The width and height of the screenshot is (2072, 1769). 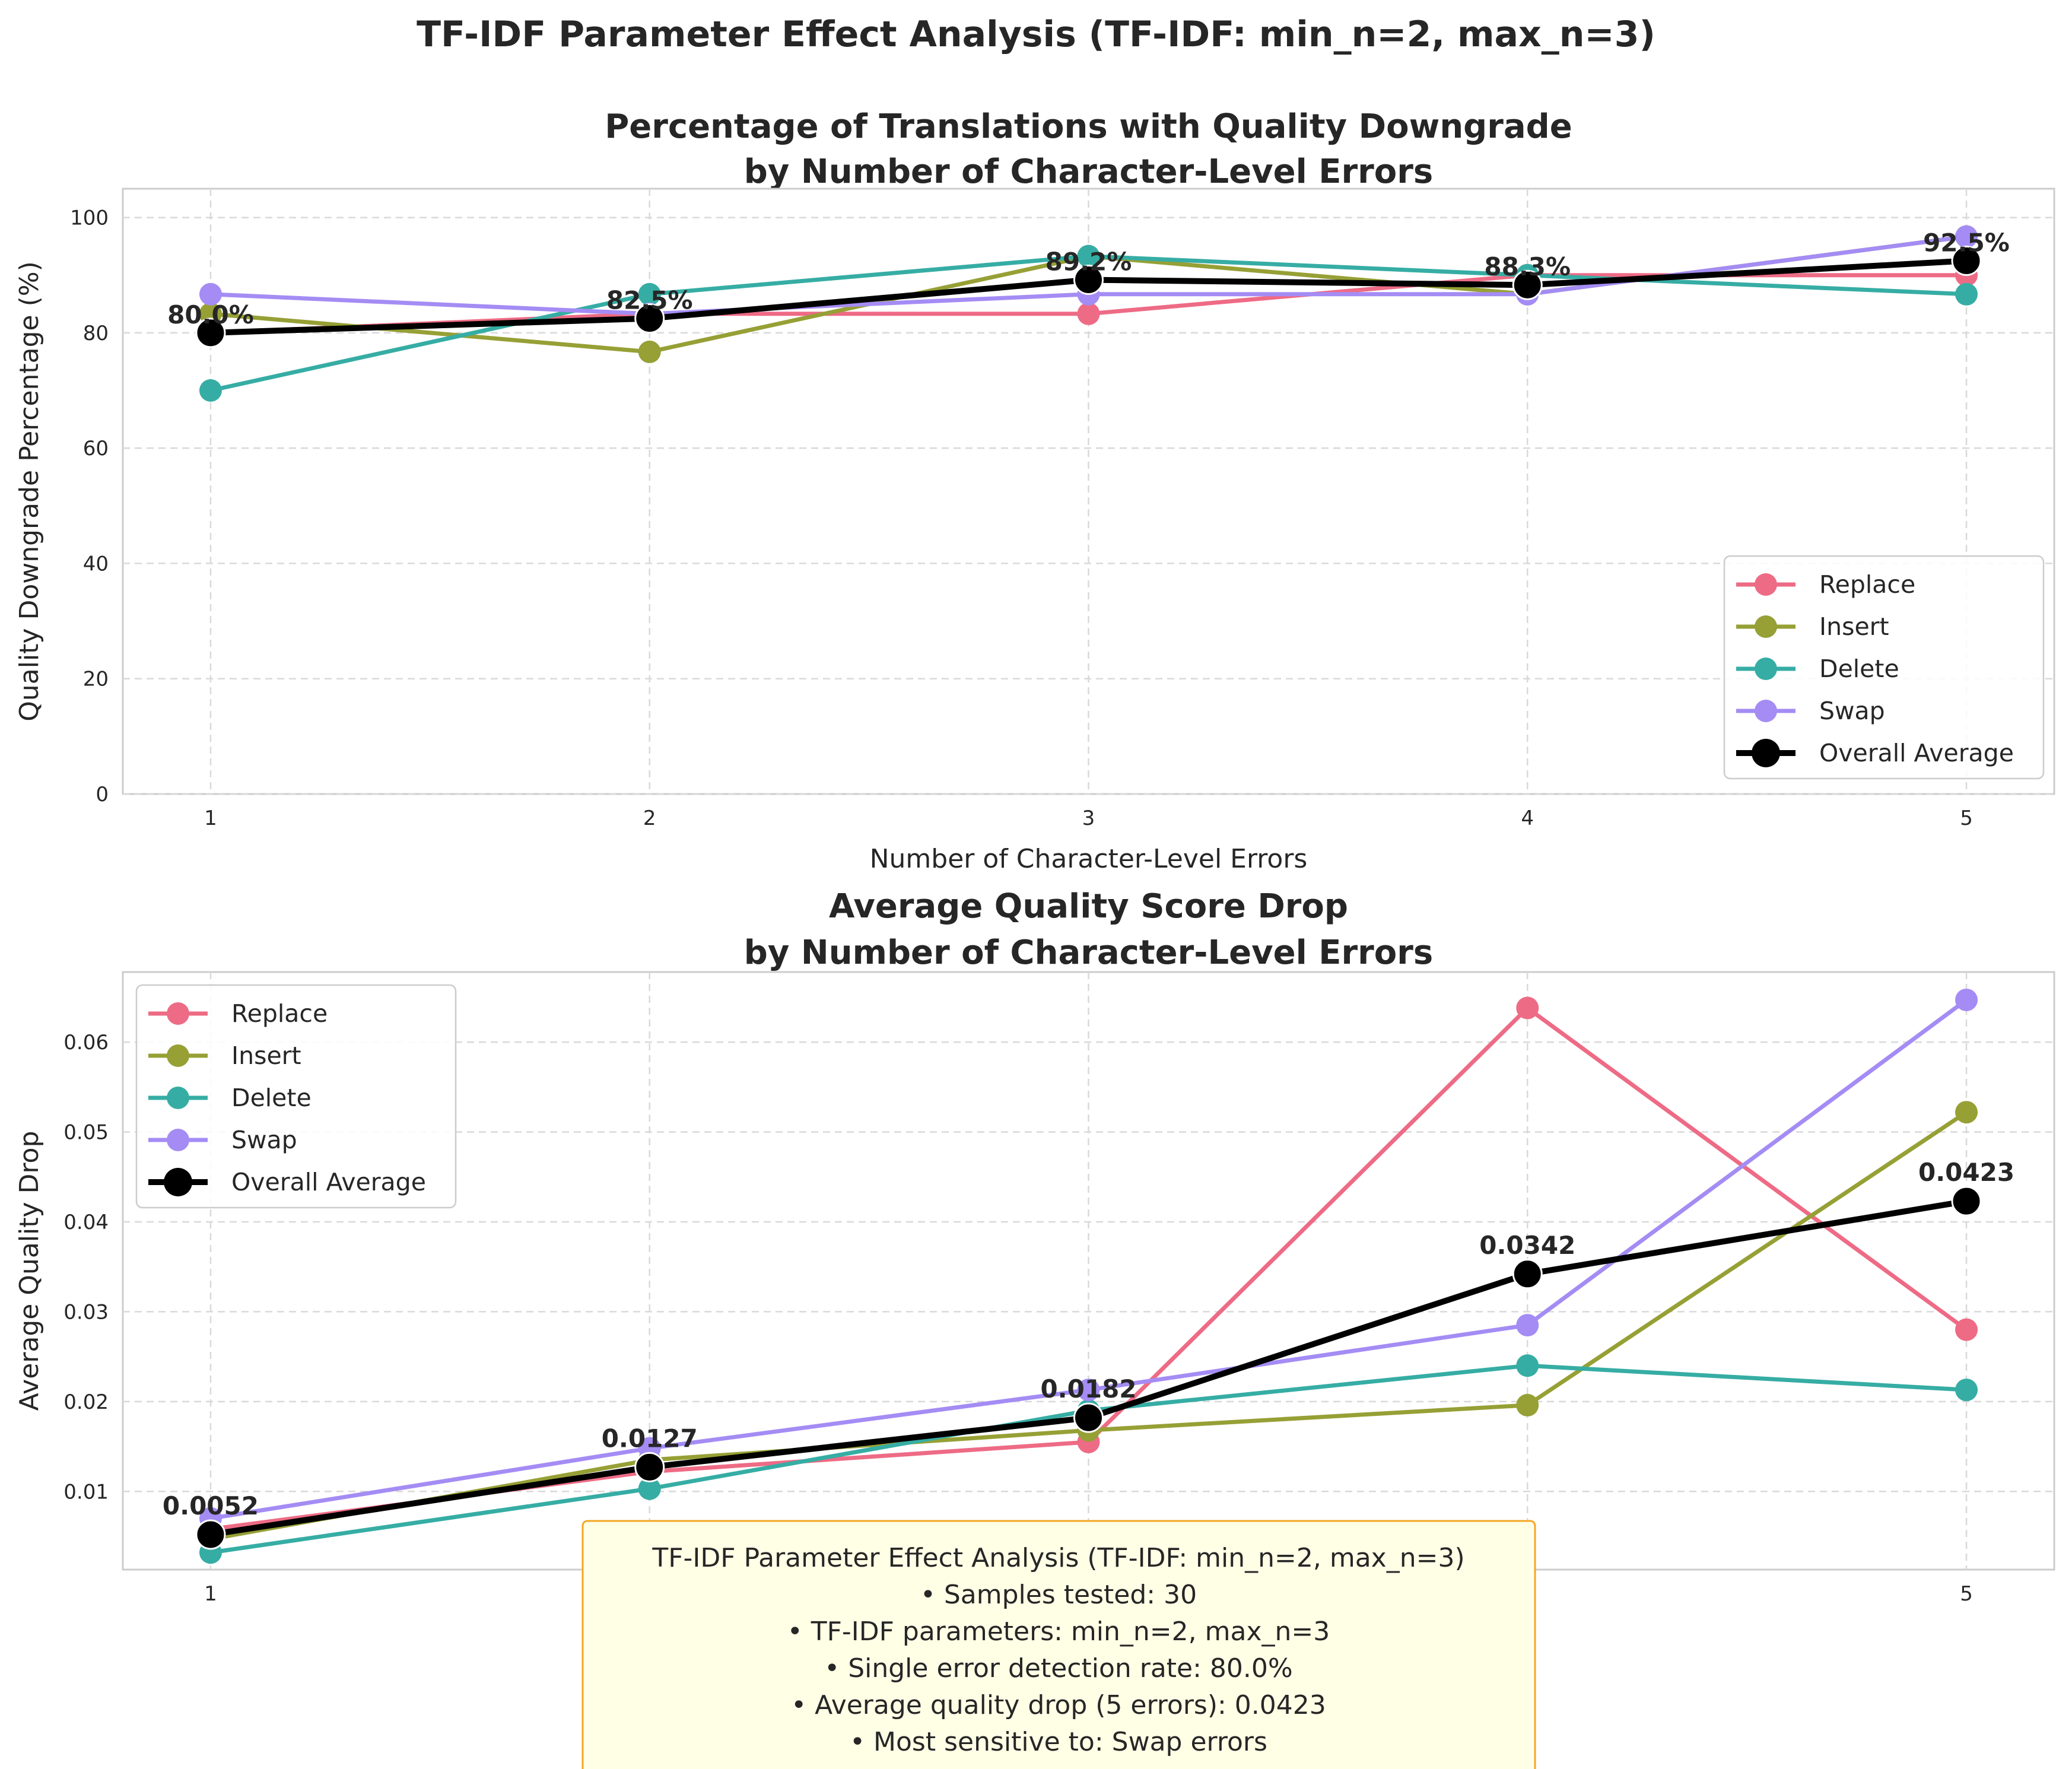 What do you see at coordinates (1058, 1595) in the screenshot?
I see `summary-line: • Samples tested: 30` at bounding box center [1058, 1595].